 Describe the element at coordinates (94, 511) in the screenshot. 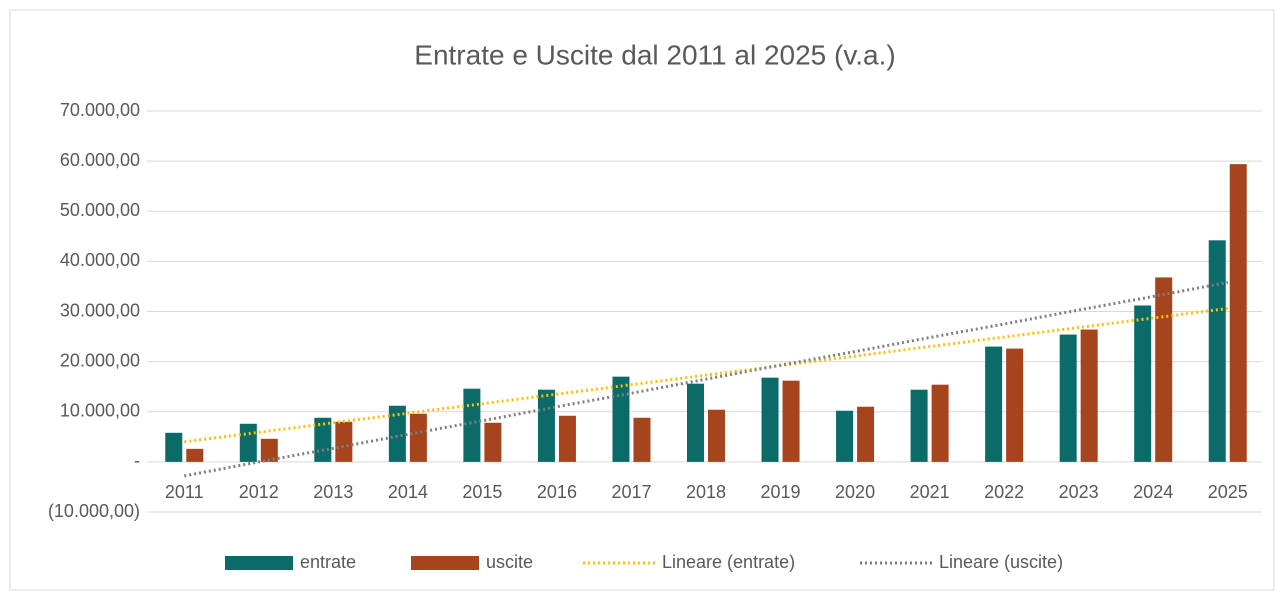

I see `y-tick-label: (10.000,00)` at that location.